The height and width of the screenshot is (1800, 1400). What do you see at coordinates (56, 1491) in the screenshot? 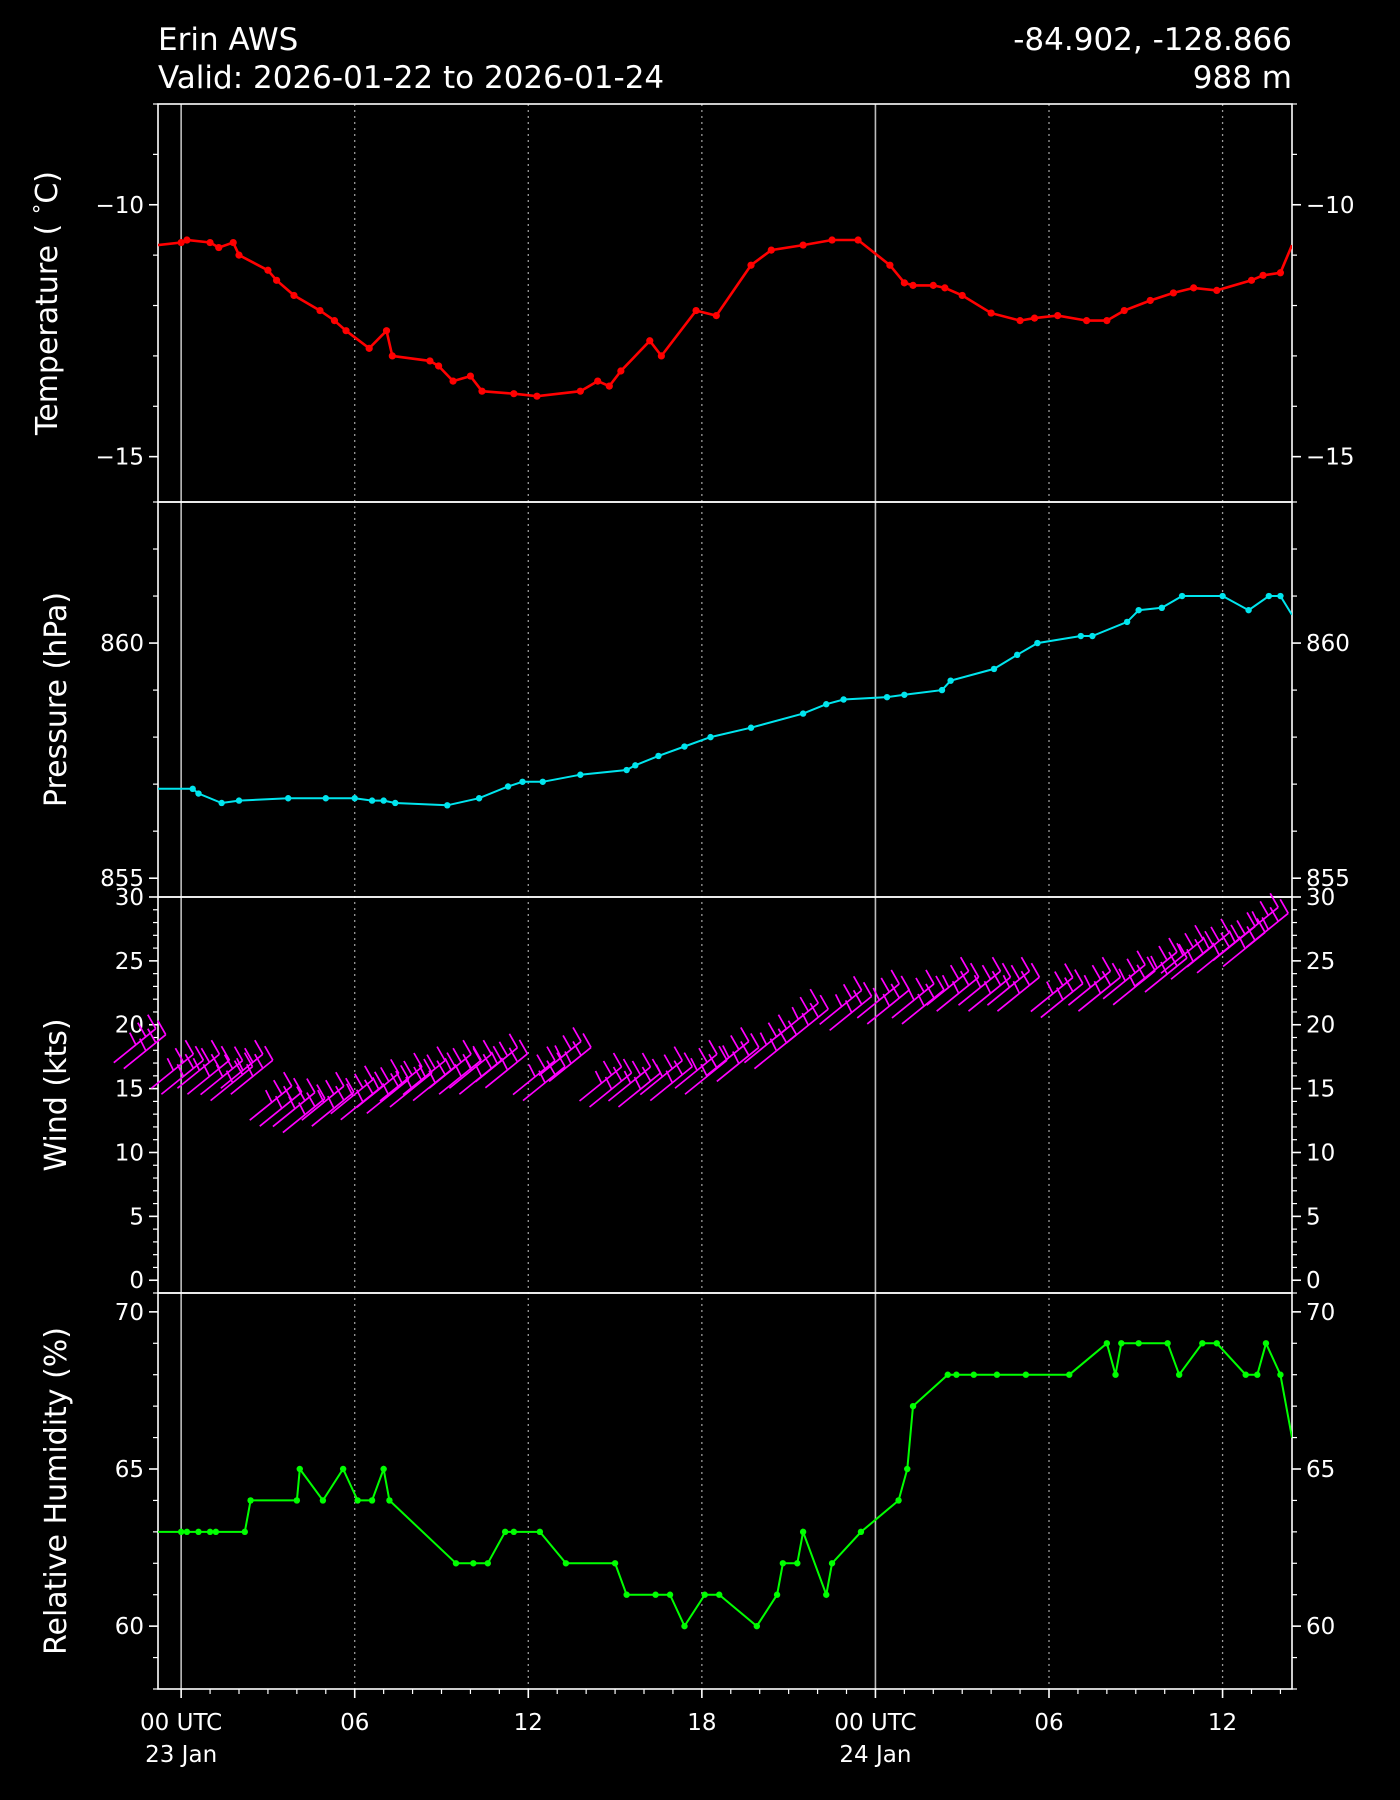
I see `humidity-axis-label: Relative Humidity (%)` at bounding box center [56, 1491].